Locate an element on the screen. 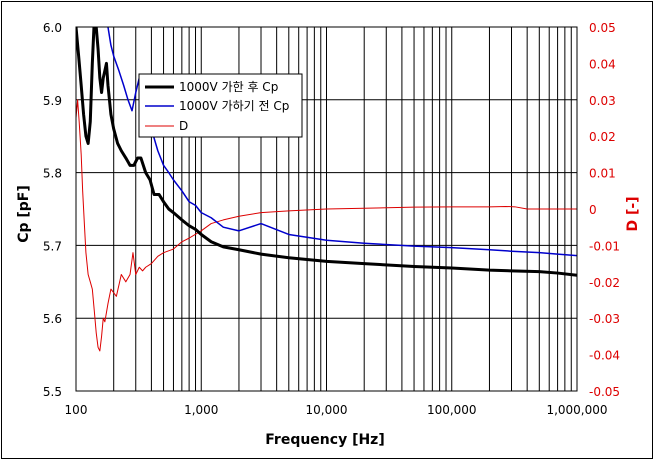 This screenshot has width=656, height=462. y-left-tick-label: 5.8 is located at coordinates (52, 174).